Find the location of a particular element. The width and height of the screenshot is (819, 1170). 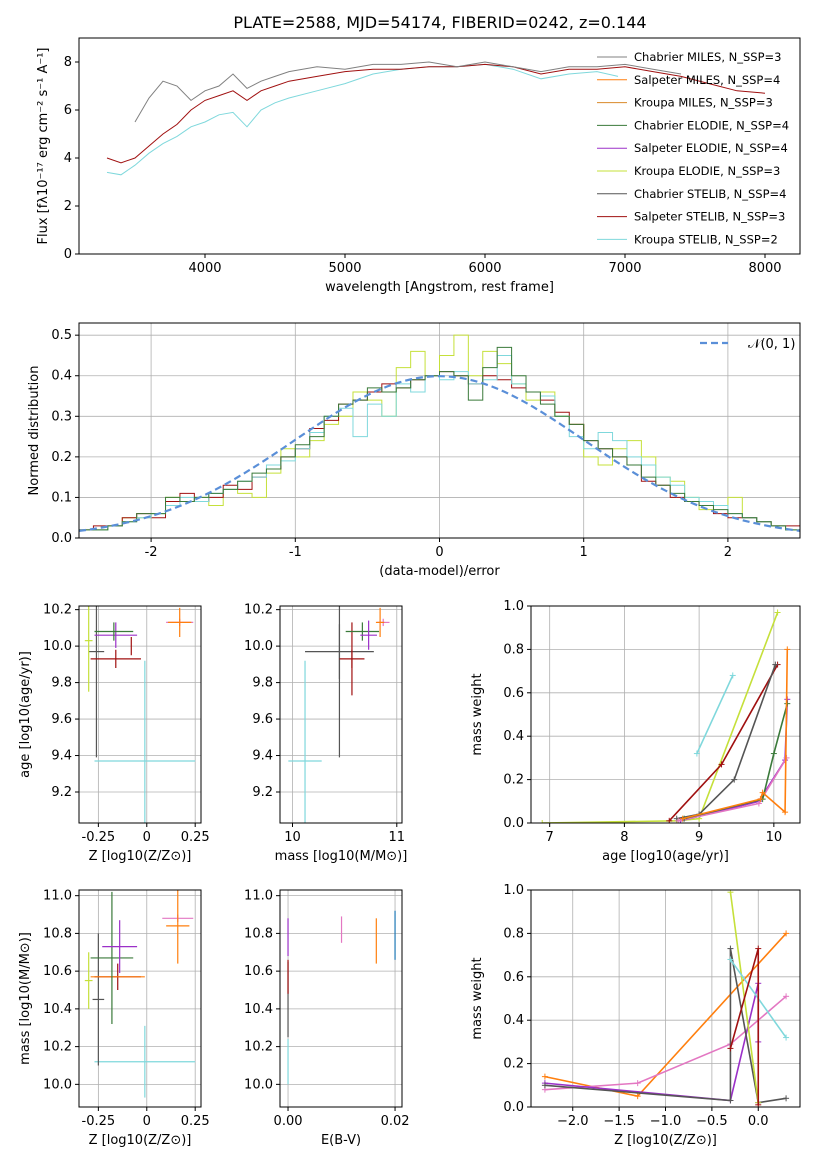

legend-label: Kroupa ELODIE, N_SSP=3 is located at coordinates (707, 171).